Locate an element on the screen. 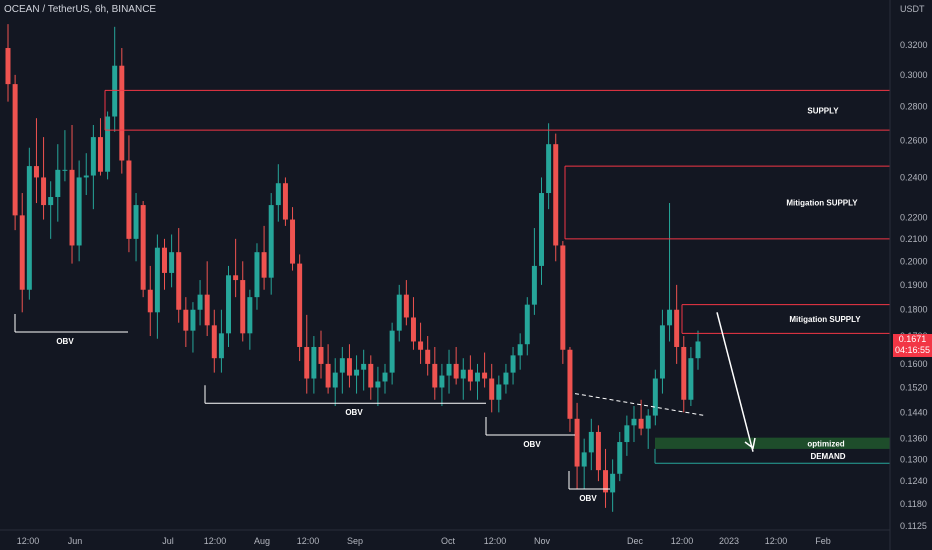 This screenshot has width=932, height=550. y-tick-label: 0.1300 is located at coordinates (914, 459).